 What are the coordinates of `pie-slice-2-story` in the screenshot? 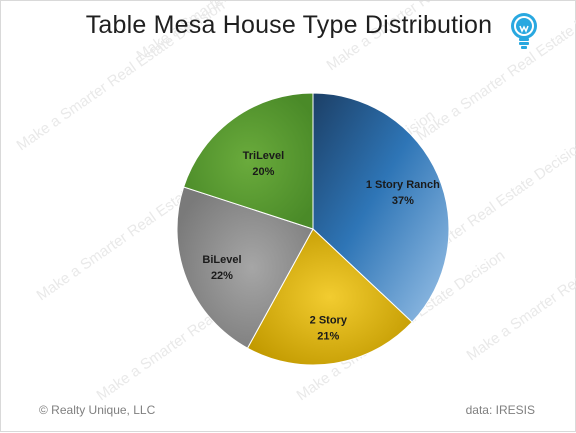 It's located at (329, 297).